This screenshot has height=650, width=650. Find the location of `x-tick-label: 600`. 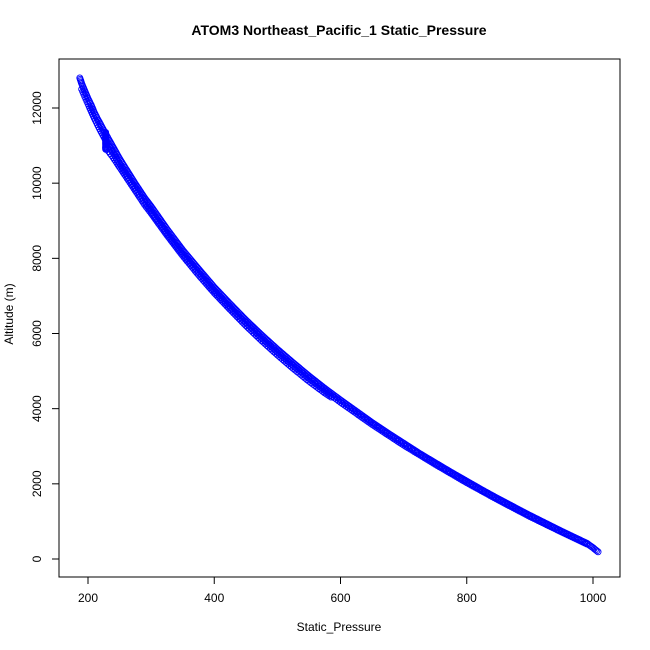

x-tick-label: 600 is located at coordinates (340, 598).